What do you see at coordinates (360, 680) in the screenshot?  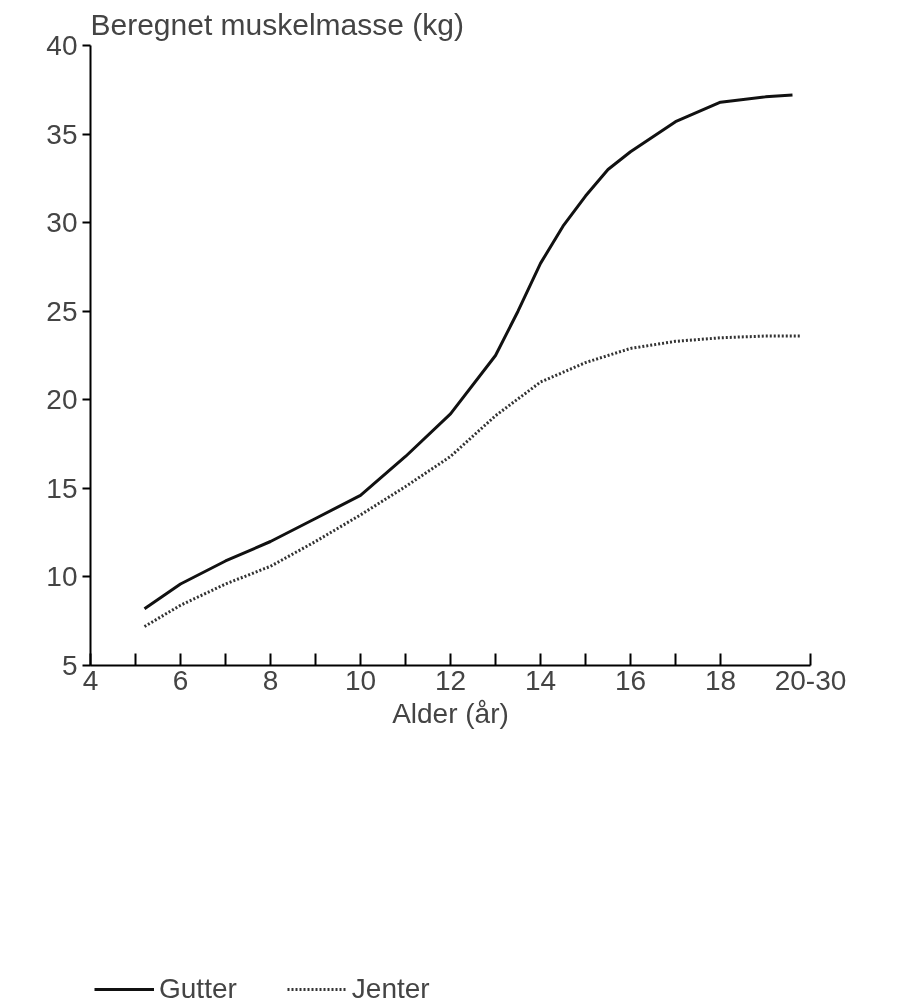 I see `x-tick-label: 10` at bounding box center [360, 680].